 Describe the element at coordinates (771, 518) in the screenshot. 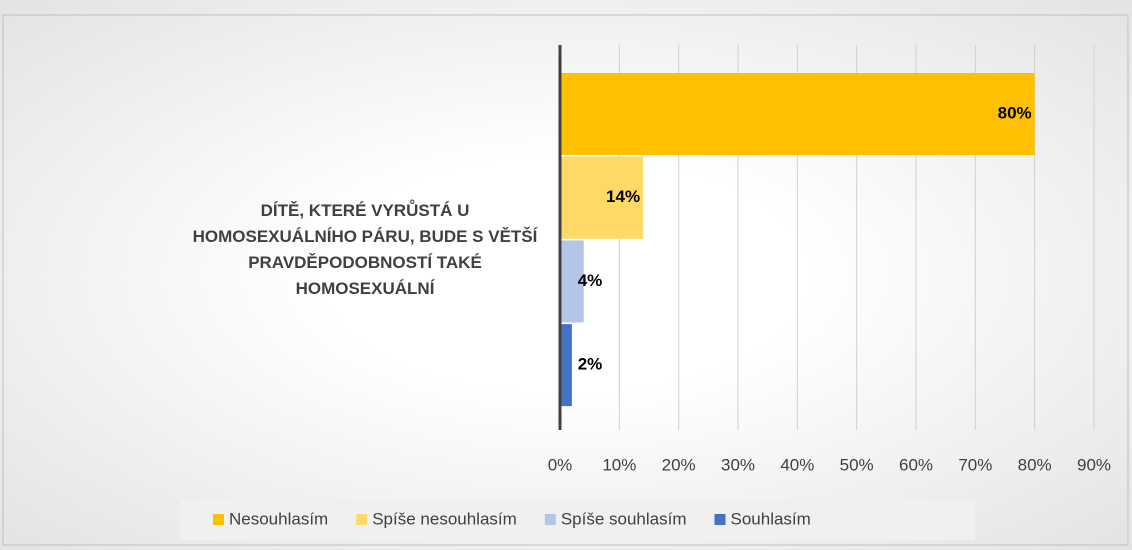

I see `legend-label: Souhlasím` at that location.